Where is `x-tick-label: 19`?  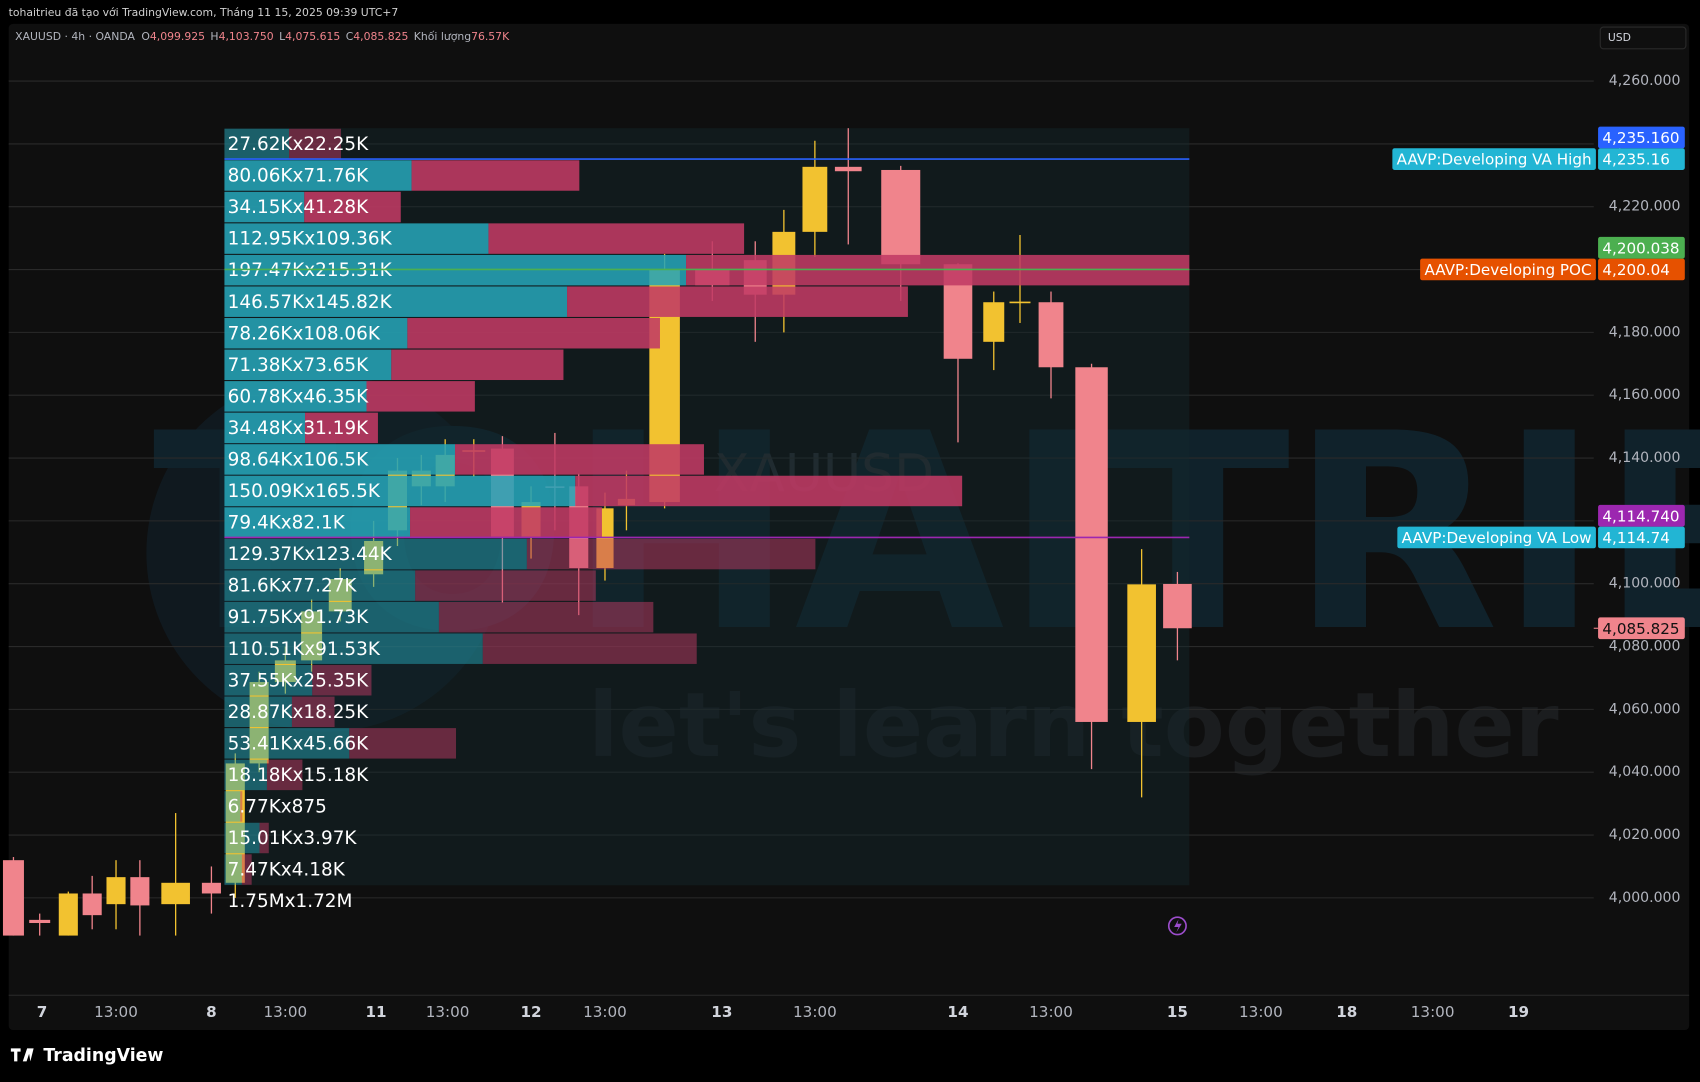
x-tick-label: 19 is located at coordinates (1518, 1012).